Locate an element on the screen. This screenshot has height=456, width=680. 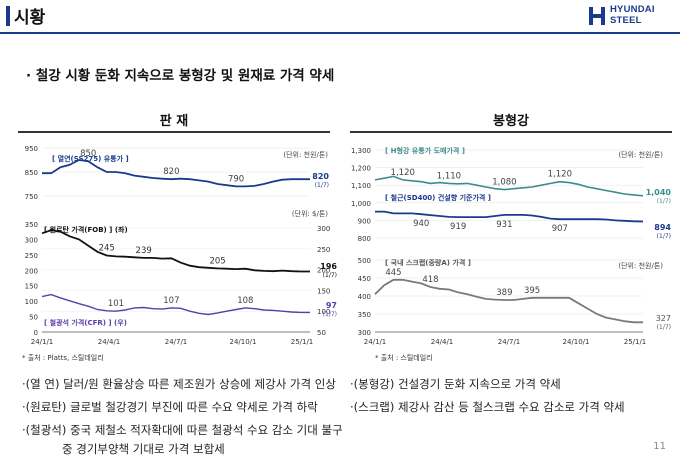
iron-ore-value-label: 108 is located at coordinates (245, 301).